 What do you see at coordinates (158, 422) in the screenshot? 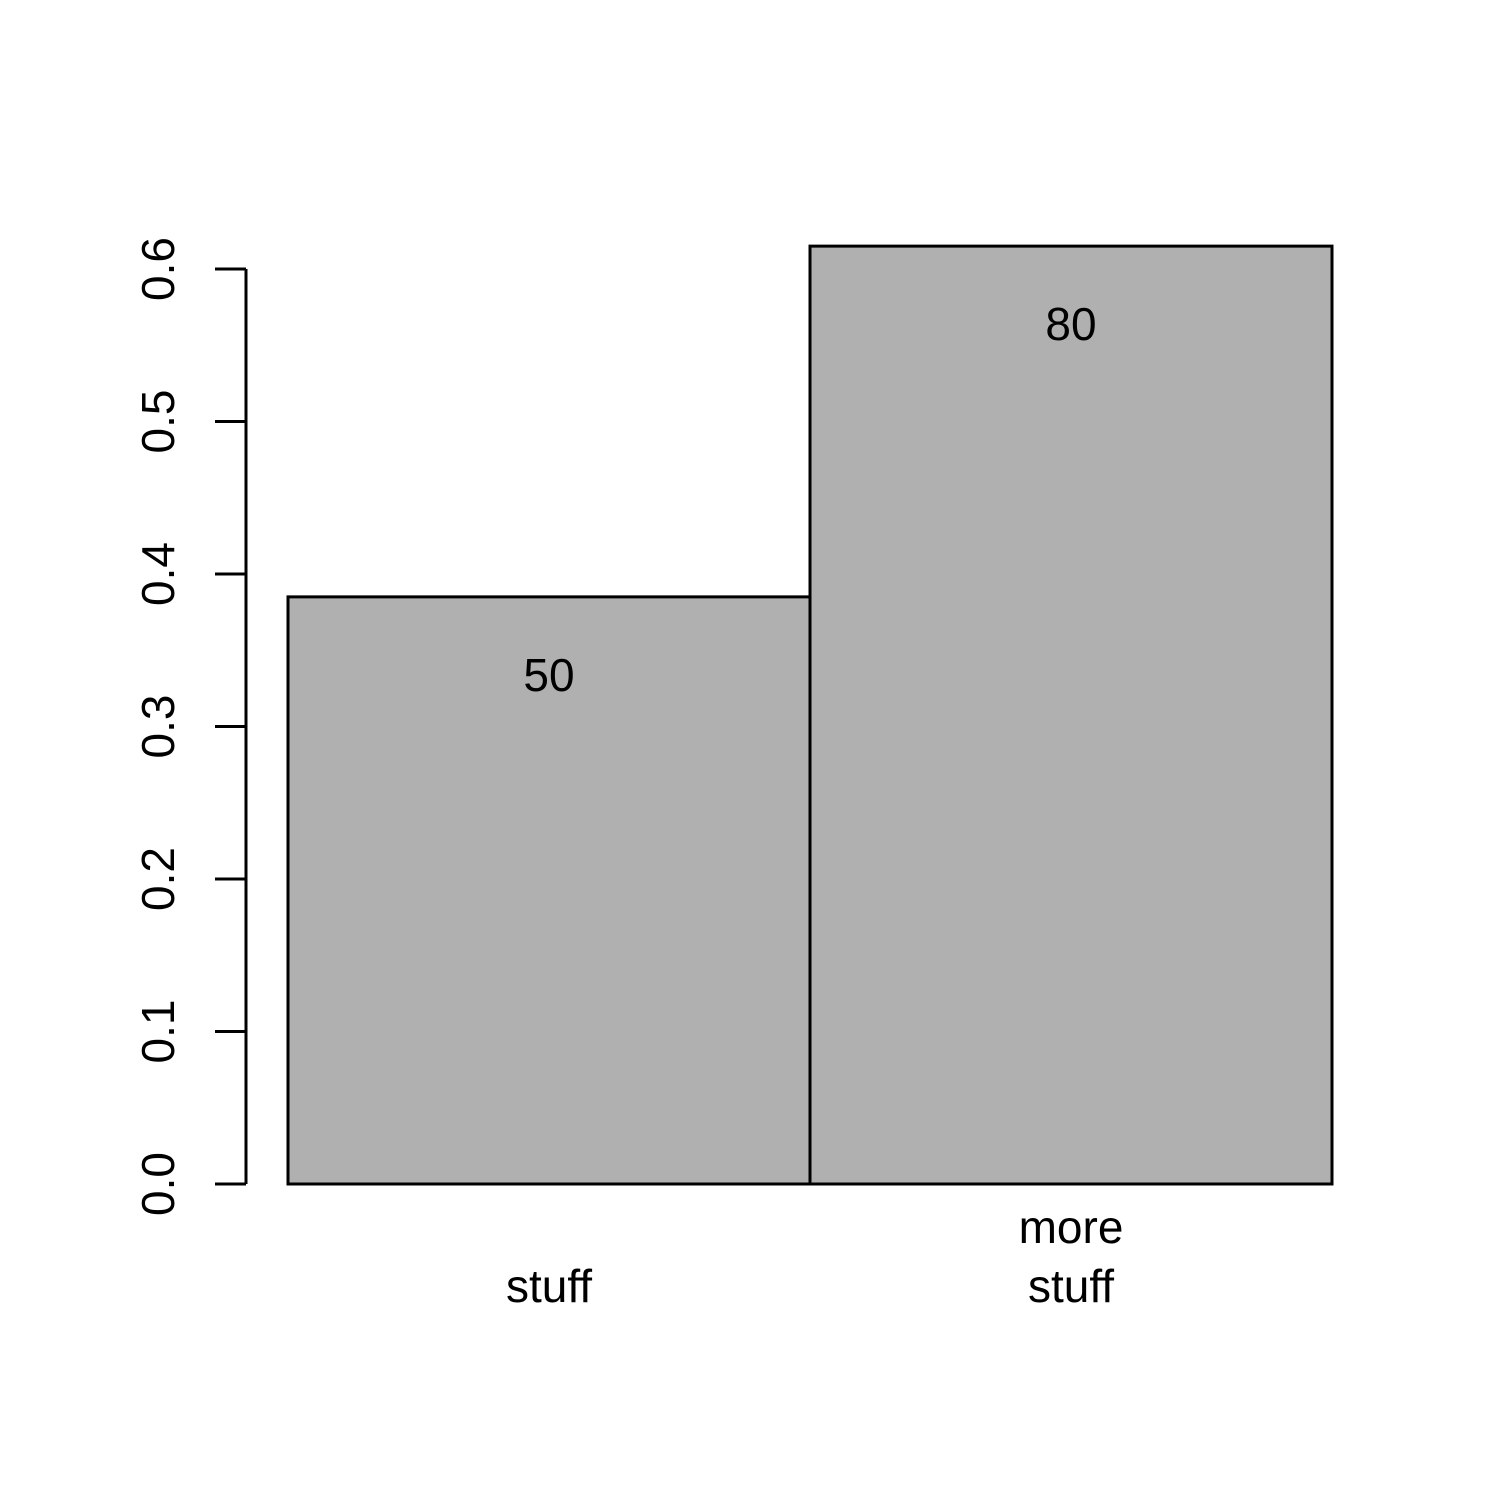
I see `y-tick-label: 0.5` at bounding box center [158, 422].